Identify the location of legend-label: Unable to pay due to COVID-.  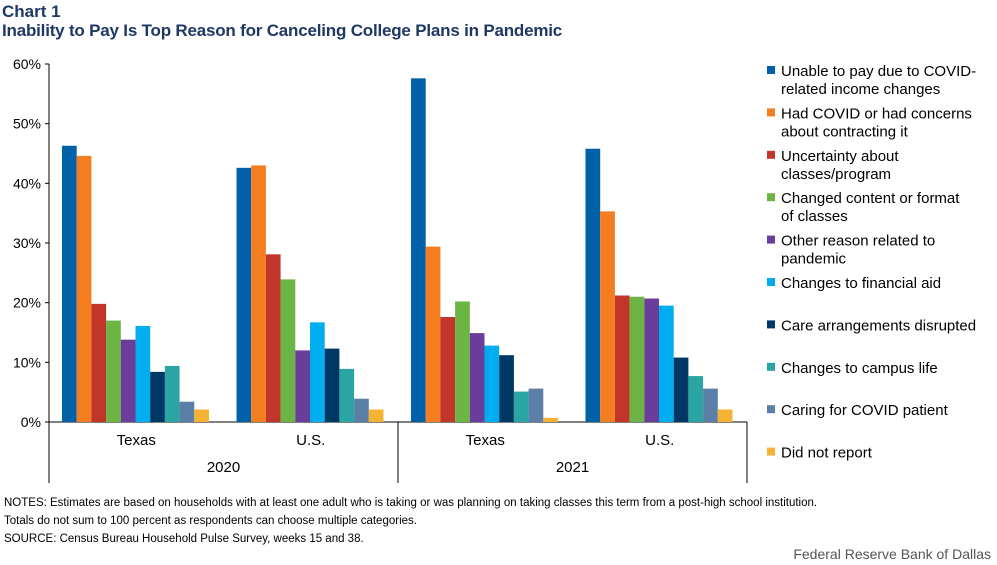
(878, 71).